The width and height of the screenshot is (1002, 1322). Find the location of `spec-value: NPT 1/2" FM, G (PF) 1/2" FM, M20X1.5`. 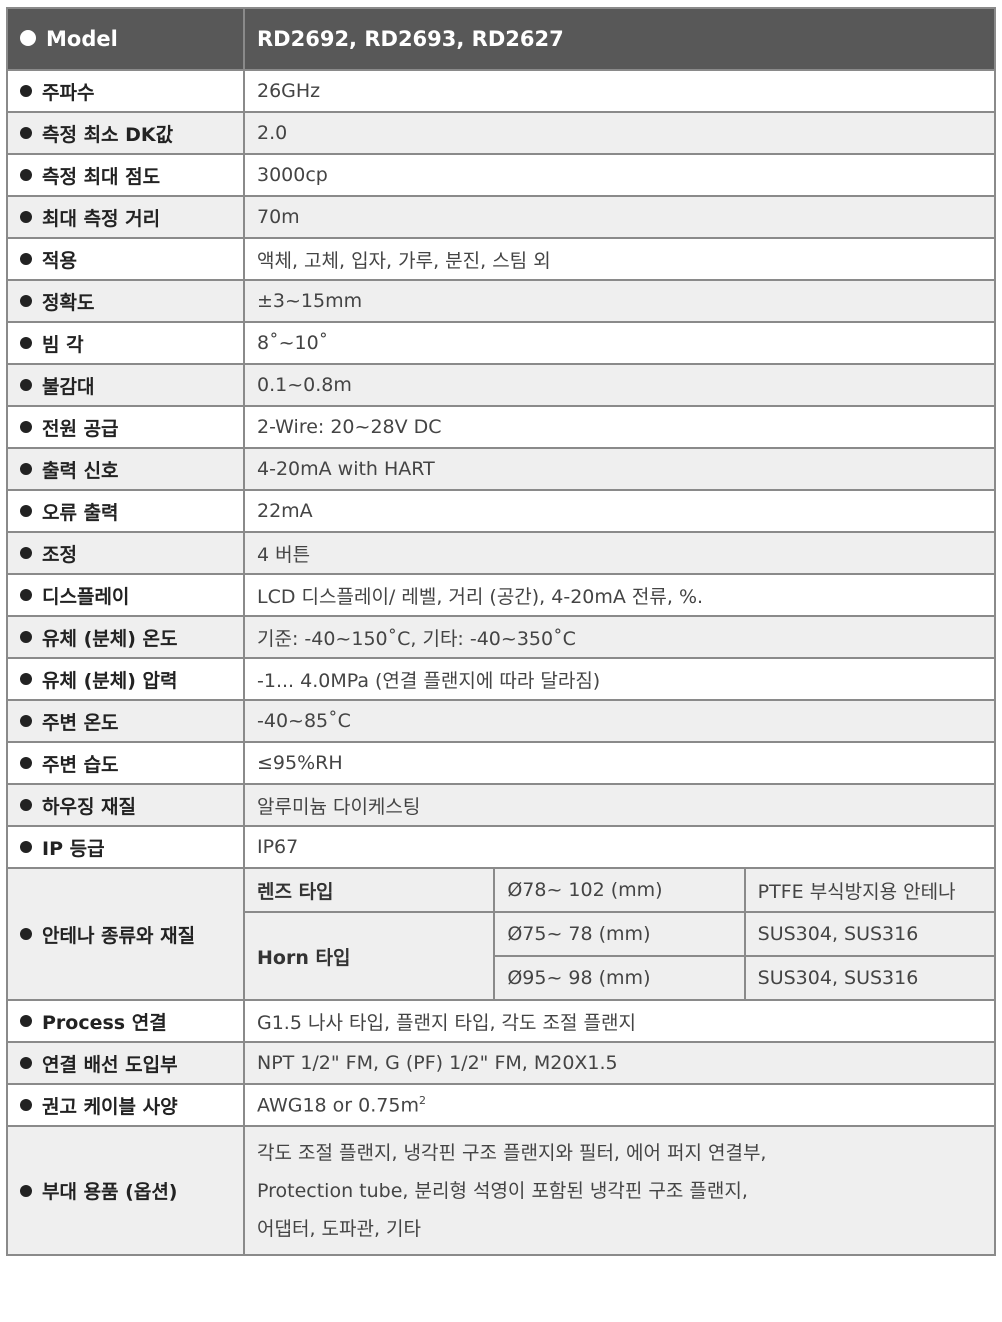

spec-value: NPT 1/2" FM, G (PF) 1/2" FM, M20X1.5 is located at coordinates (619, 1063).